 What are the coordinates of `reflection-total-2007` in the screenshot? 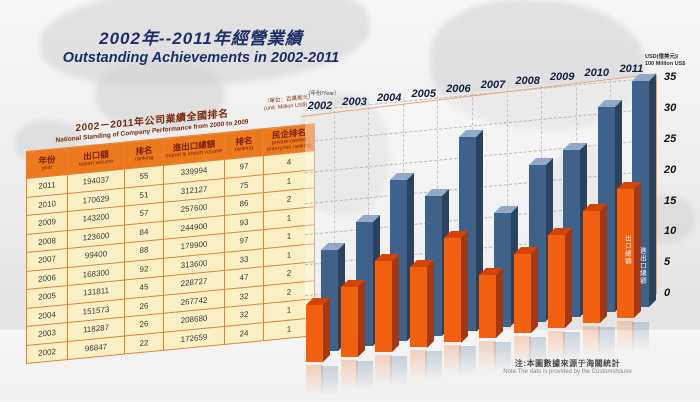 It's located at (502, 356).